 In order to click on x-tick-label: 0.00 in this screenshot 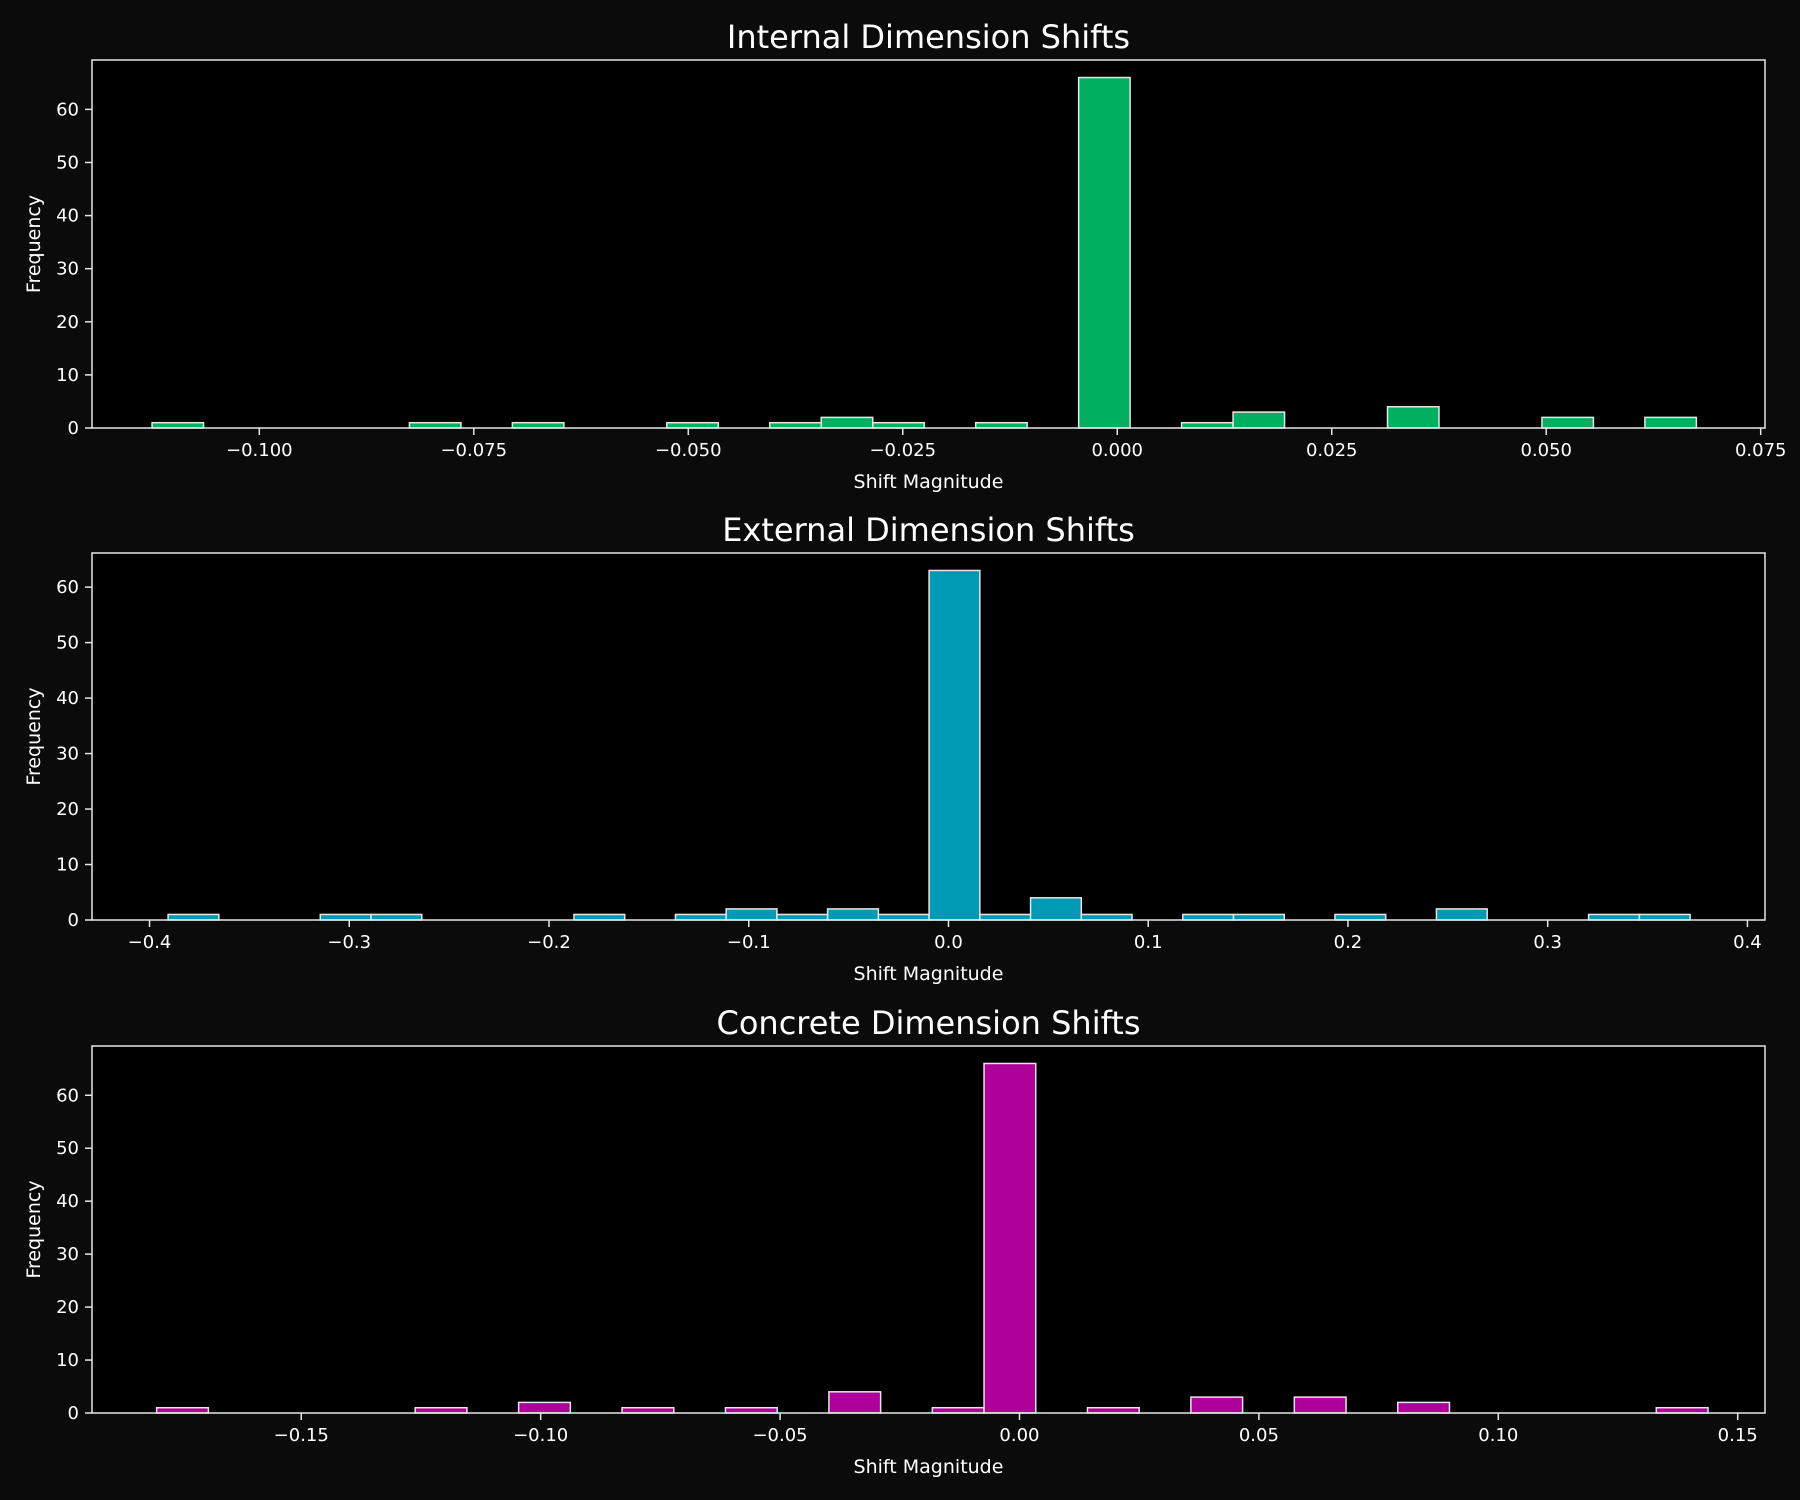, I will do `click(1019, 1435)`.